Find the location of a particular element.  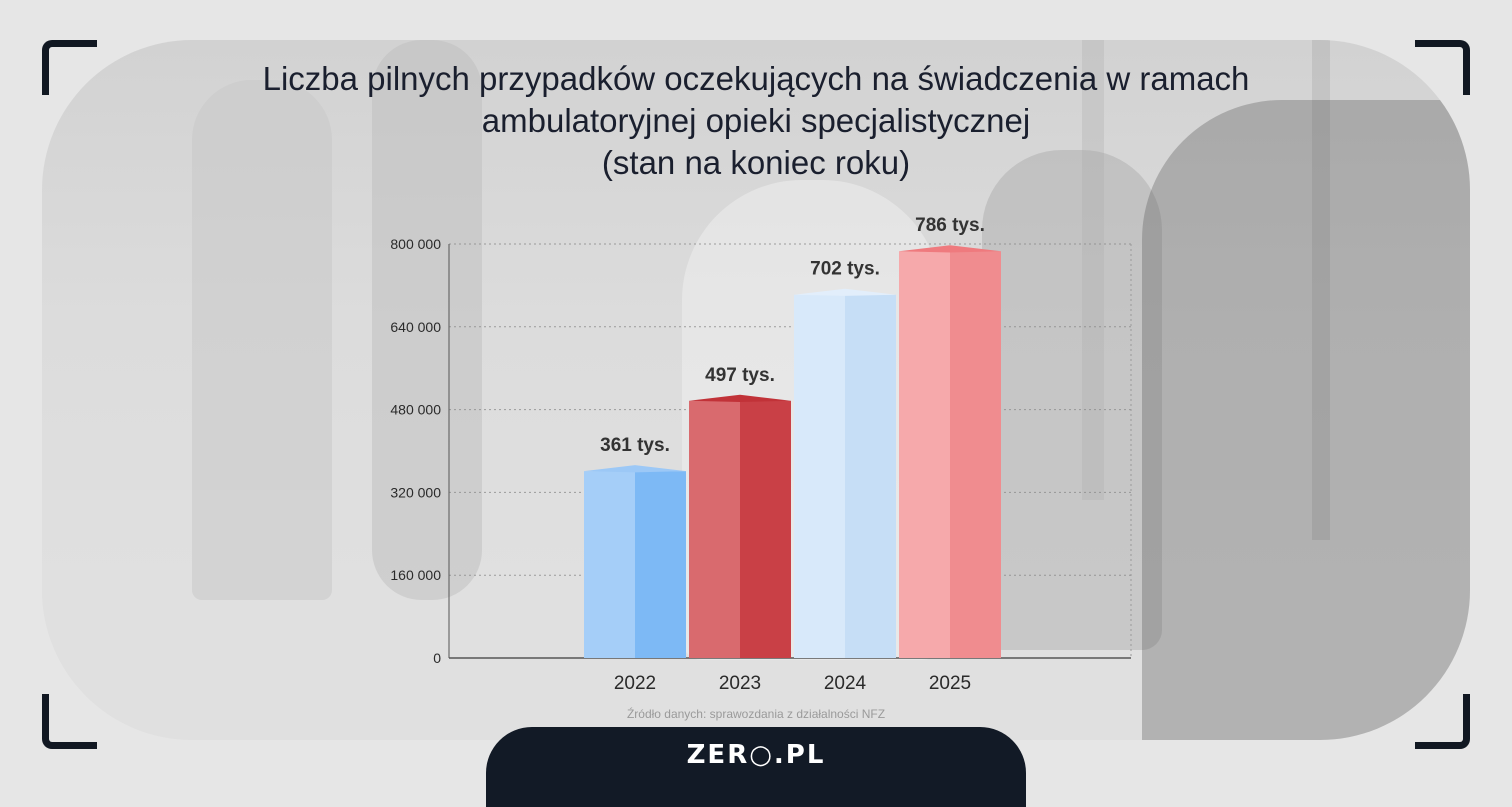

person-silhouette-walking is located at coordinates (427, 320).